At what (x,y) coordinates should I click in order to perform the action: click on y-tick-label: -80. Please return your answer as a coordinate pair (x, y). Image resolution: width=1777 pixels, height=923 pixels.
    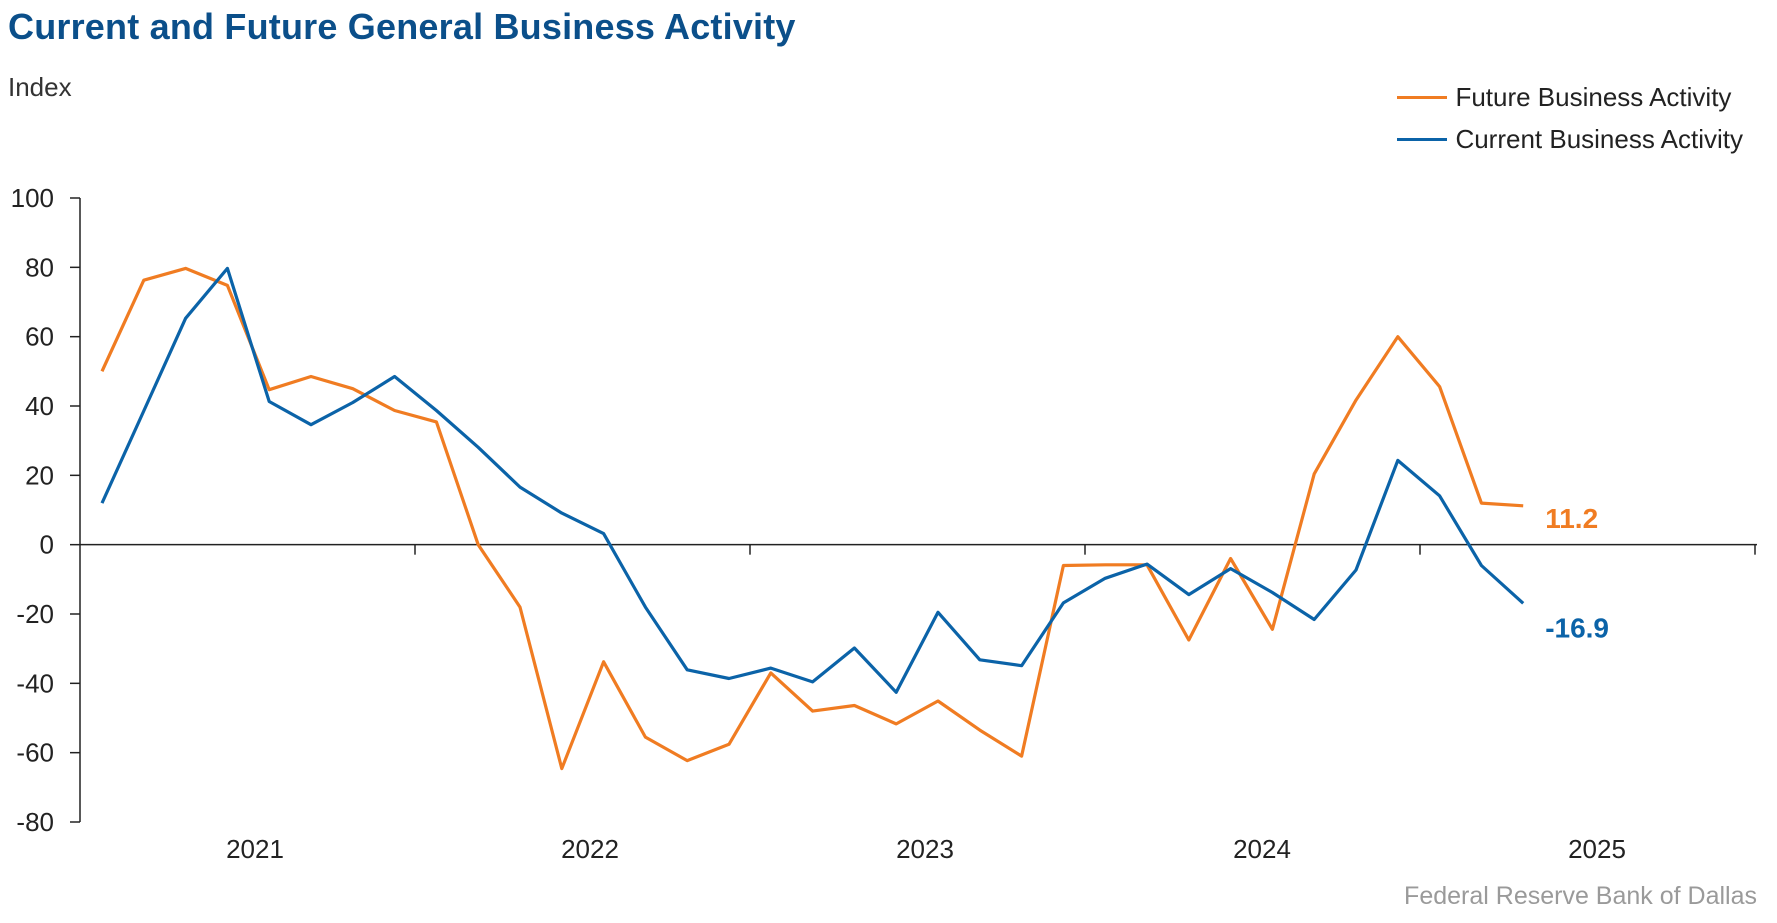
    Looking at the image, I should click on (35, 822).